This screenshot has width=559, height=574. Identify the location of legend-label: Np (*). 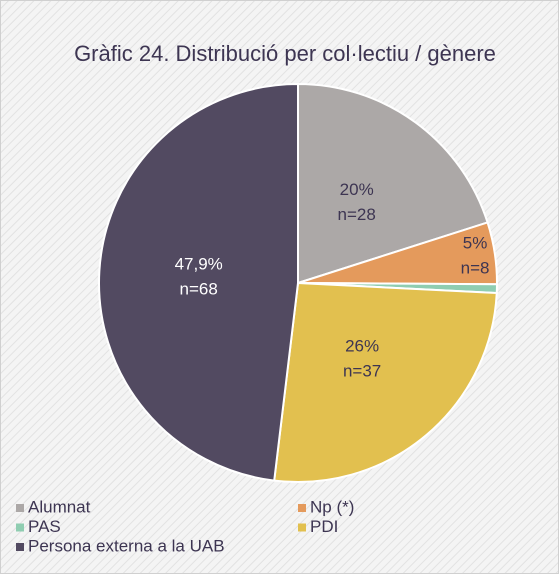
(332, 506).